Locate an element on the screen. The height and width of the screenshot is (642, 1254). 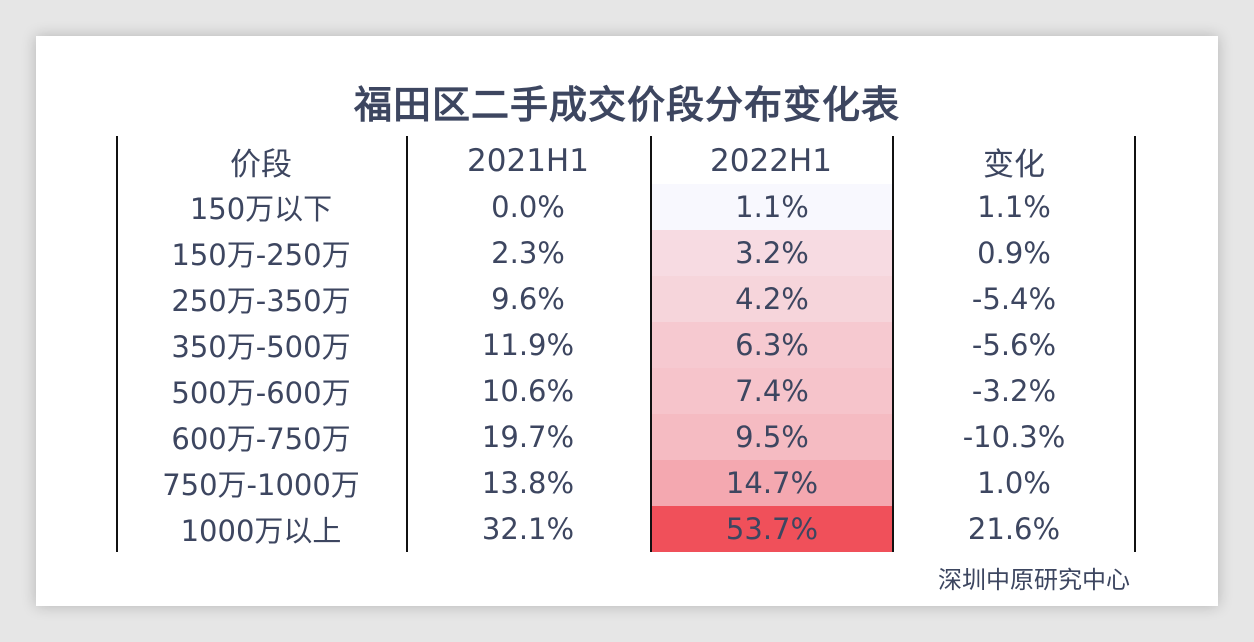
row-label: 150万-250万 is located at coordinates (261, 255).